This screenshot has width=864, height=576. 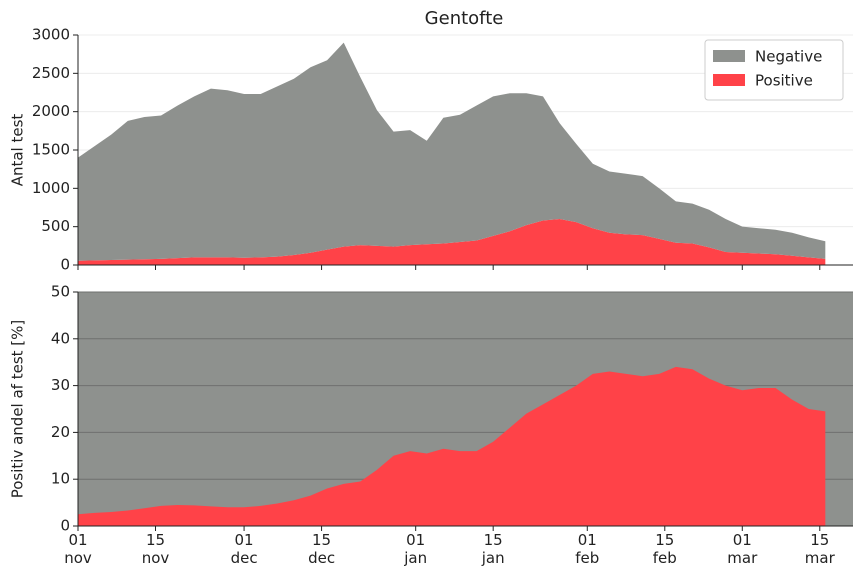 I want to click on y-tick-label: 20, so click(x=60, y=432).